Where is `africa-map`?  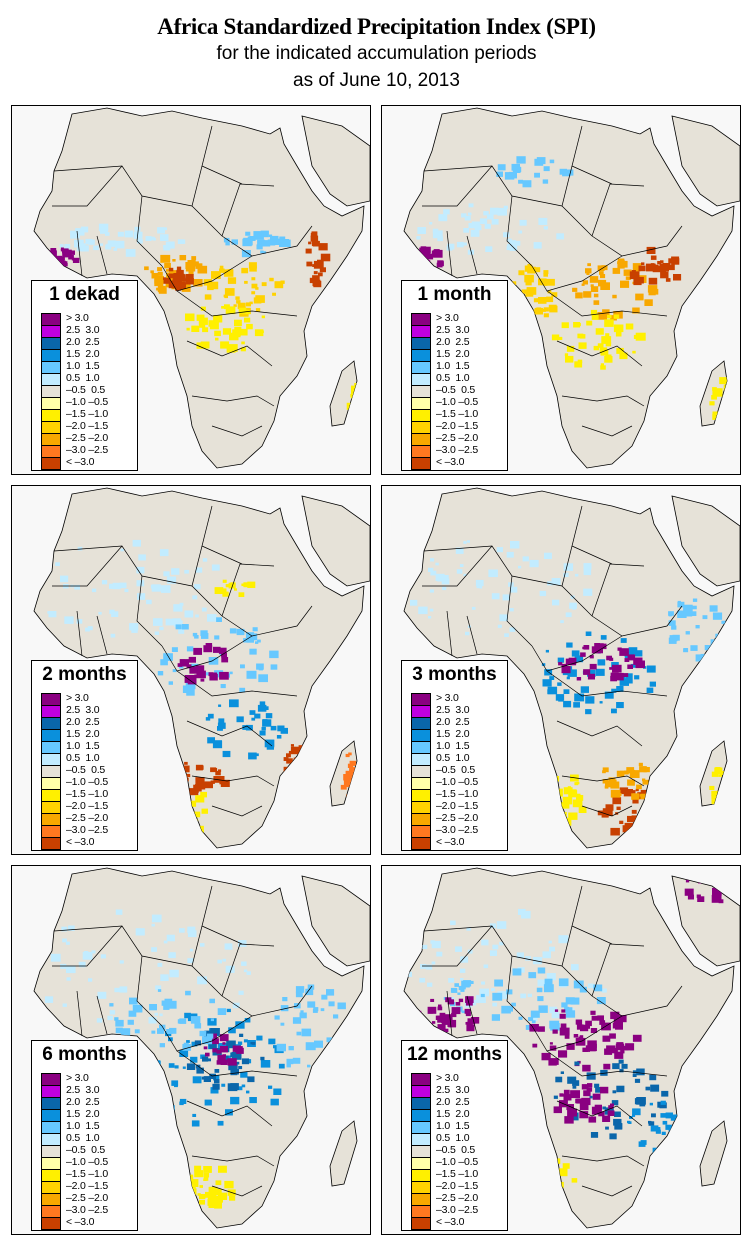
africa-map is located at coordinates (201, 1048).